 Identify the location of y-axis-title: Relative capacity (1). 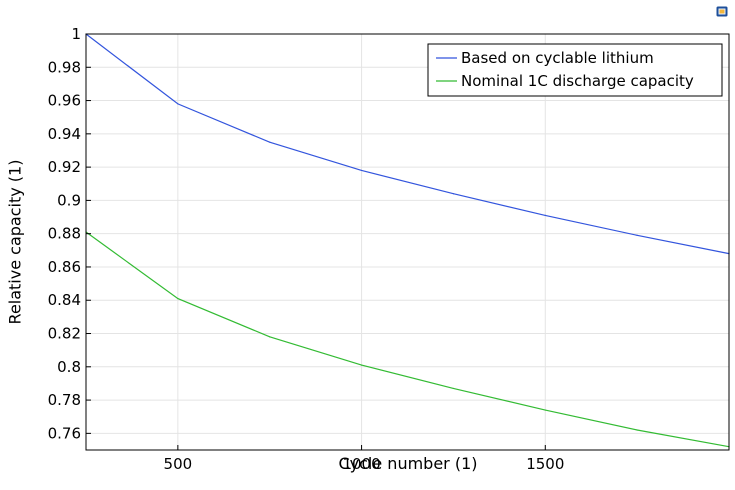
(15, 242).